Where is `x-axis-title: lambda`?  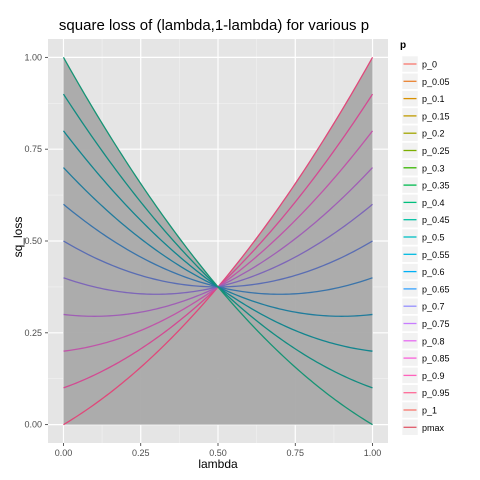
x-axis-title: lambda is located at coordinates (218, 464).